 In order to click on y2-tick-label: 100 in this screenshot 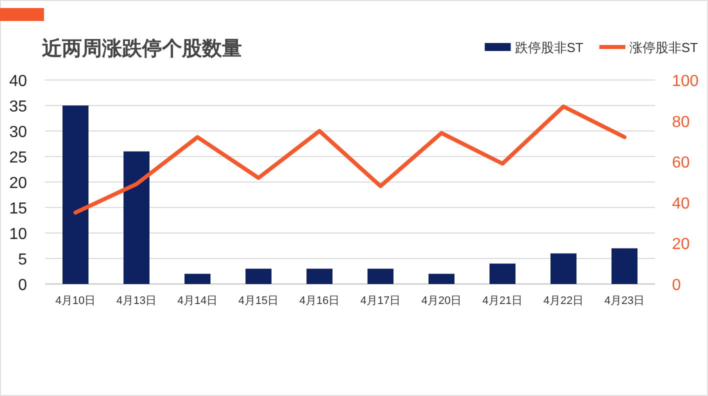, I will do `click(685, 81)`.